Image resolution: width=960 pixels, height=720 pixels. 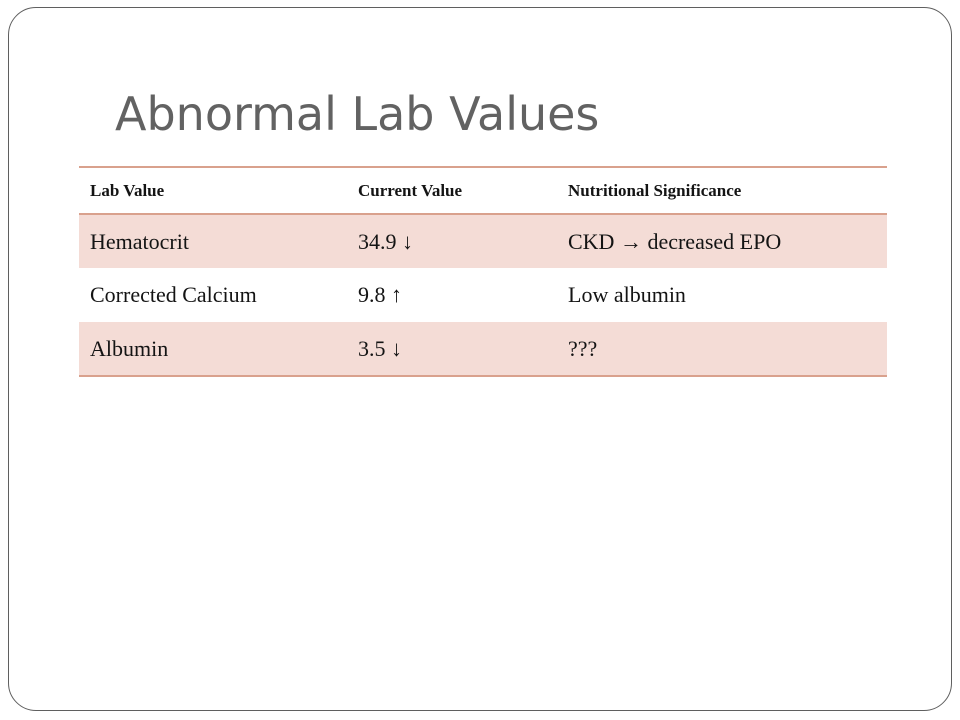 What do you see at coordinates (483, 349) in the screenshot?
I see `table-row: Albumin 3.5 ↓ ???` at bounding box center [483, 349].